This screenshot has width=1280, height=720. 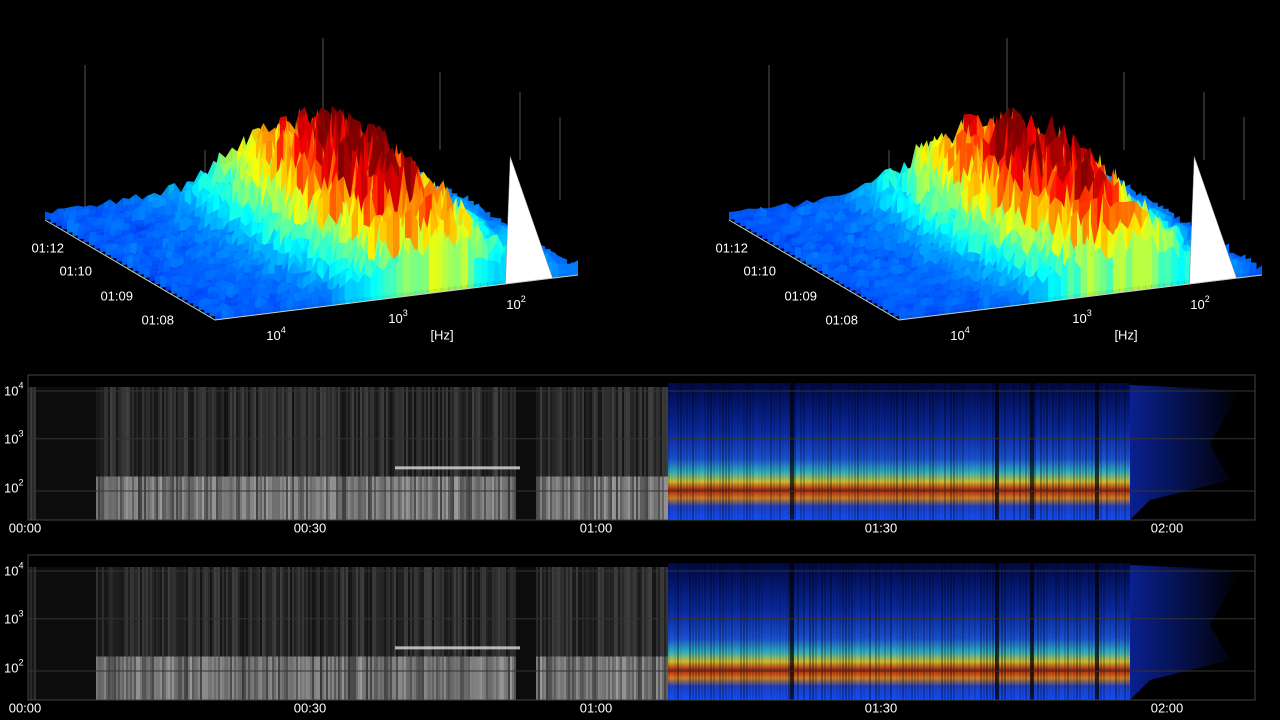 I want to click on time-label: 00:00, so click(x=25, y=527).